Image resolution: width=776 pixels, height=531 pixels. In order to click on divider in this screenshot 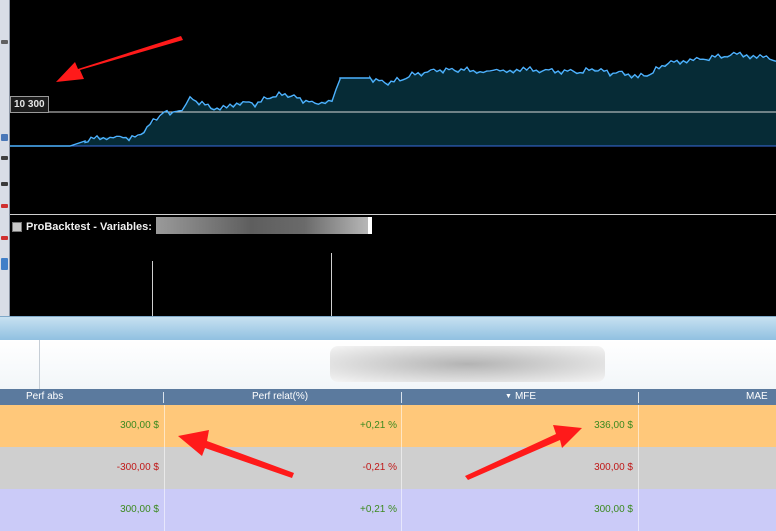, I will do `click(39, 364)`.